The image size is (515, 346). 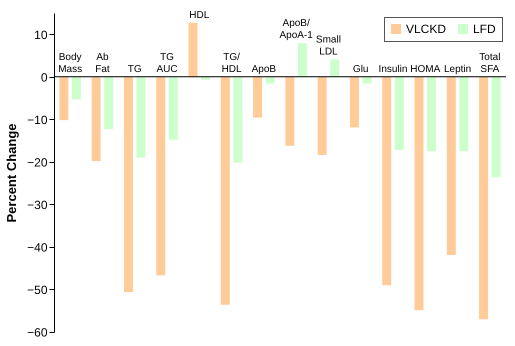 What do you see at coordinates (37, 205) in the screenshot?
I see `y-tick-label: −30` at bounding box center [37, 205].